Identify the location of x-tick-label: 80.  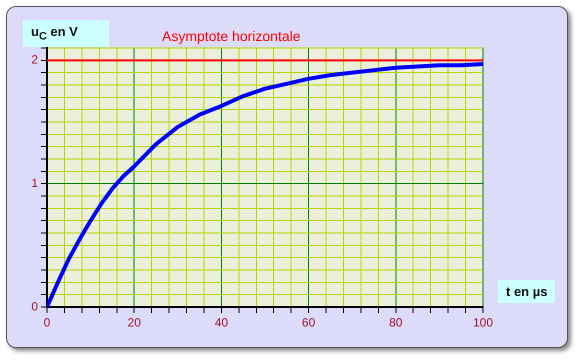
(396, 323).